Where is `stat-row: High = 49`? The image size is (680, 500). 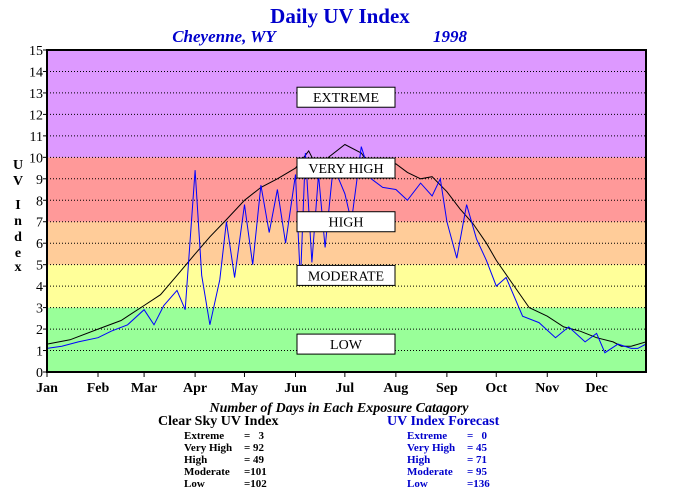
stat-row: High = 49 is located at coordinates (244, 460).